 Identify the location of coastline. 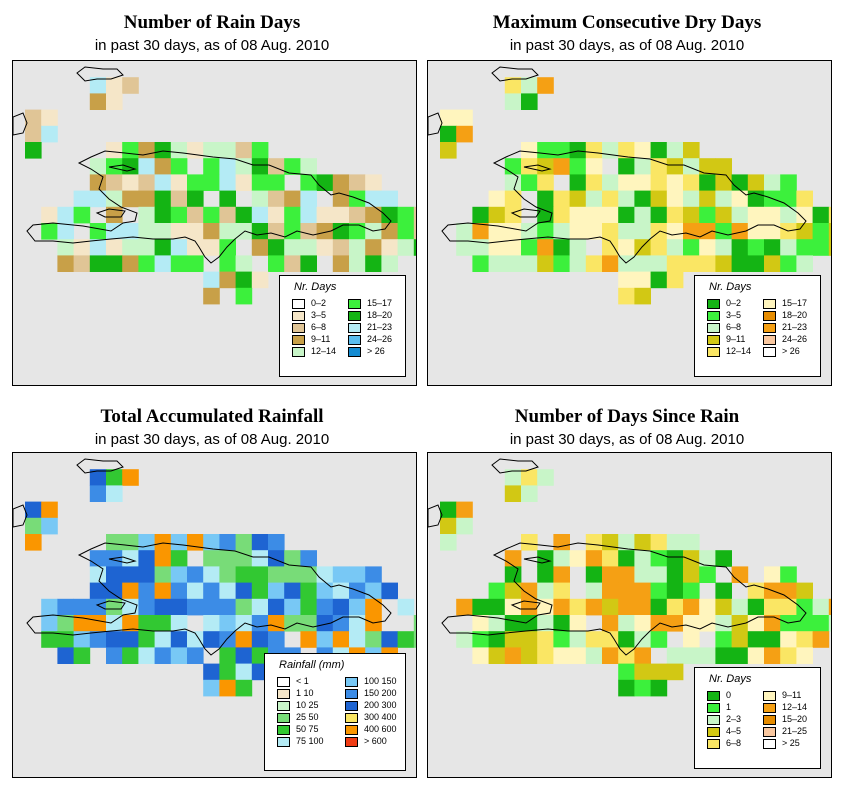
(110, 605).